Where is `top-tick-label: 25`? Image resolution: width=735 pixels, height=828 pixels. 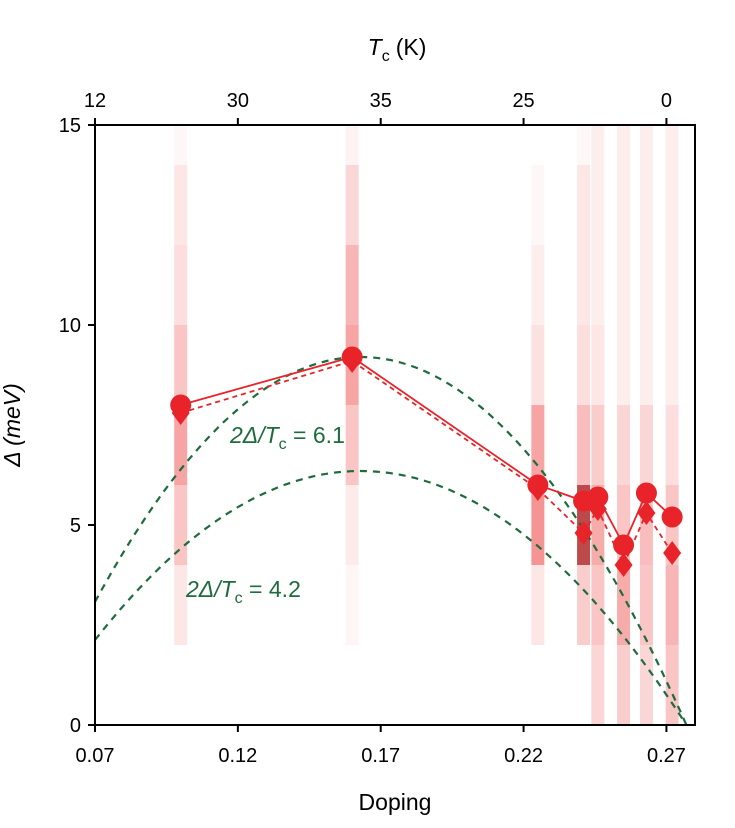
top-tick-label: 25 is located at coordinates (523, 101).